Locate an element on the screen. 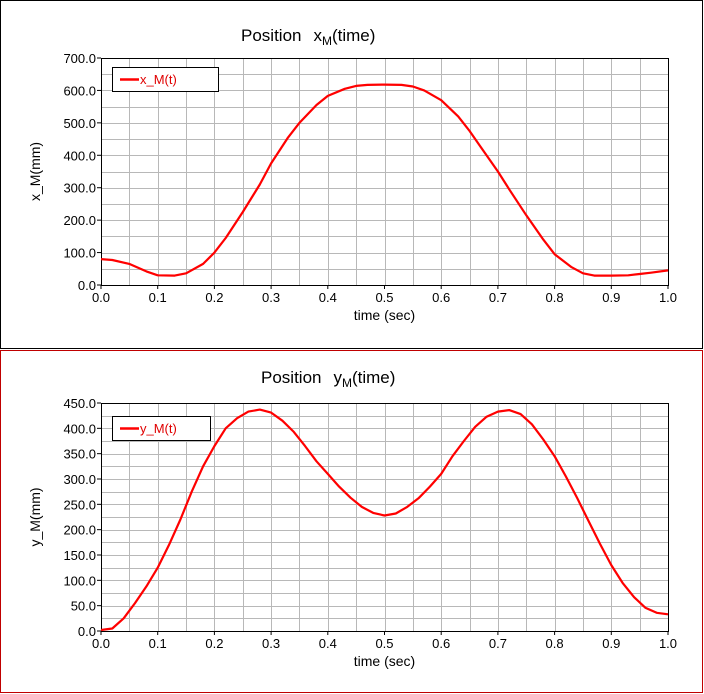  legend-label: x_M(t) is located at coordinates (158, 79).